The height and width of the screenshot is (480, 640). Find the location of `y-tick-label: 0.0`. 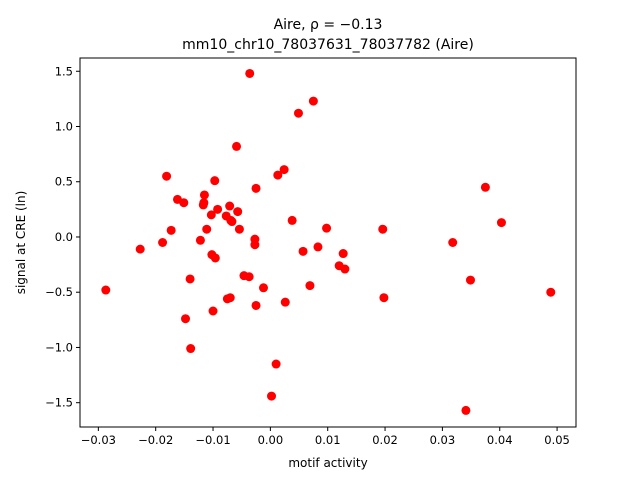

y-tick-label: 0.0 is located at coordinates (64, 237).